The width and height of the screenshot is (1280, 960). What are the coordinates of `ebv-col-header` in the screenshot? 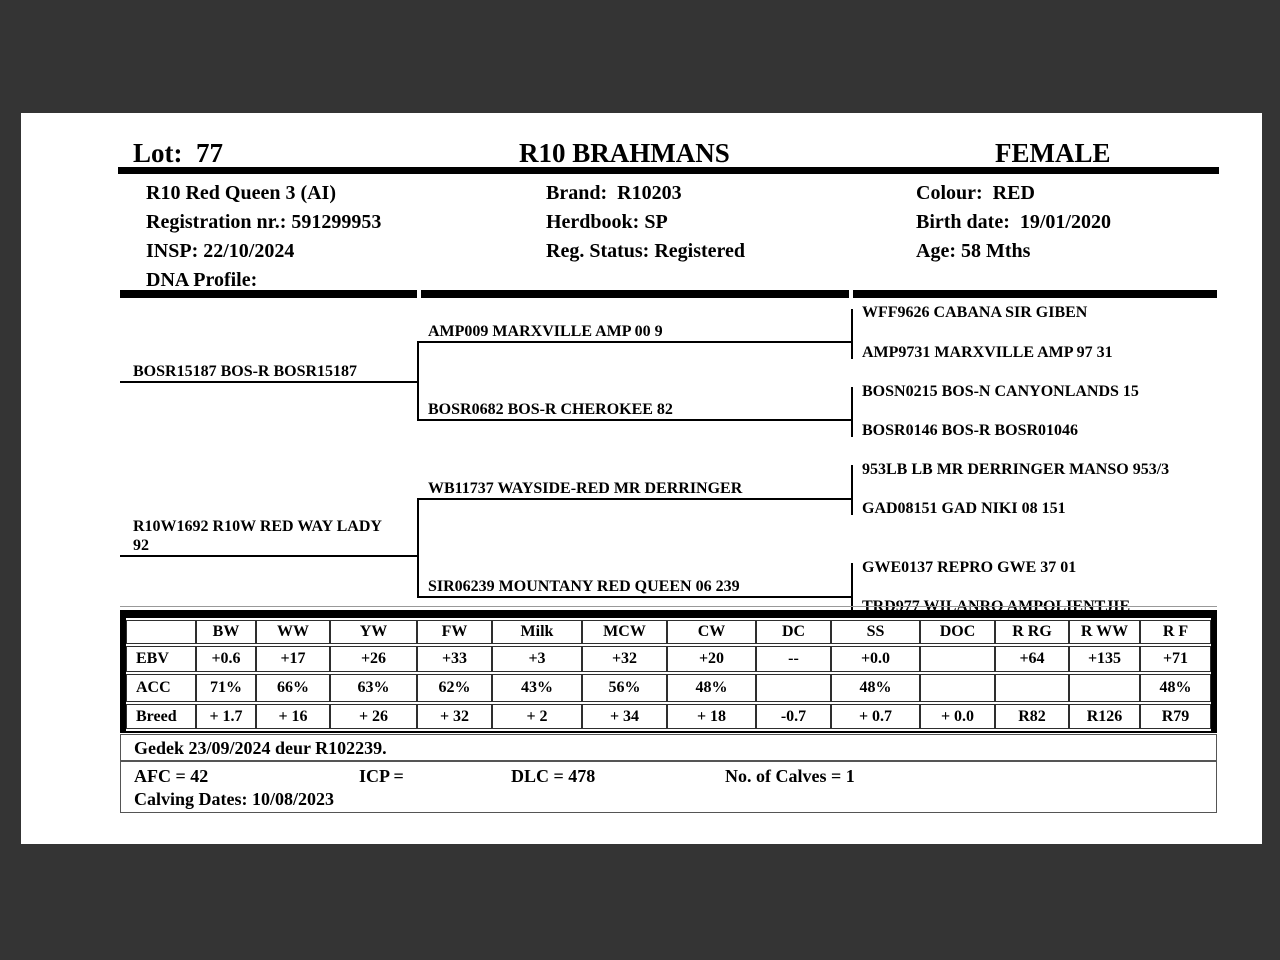 It's located at (161, 632).